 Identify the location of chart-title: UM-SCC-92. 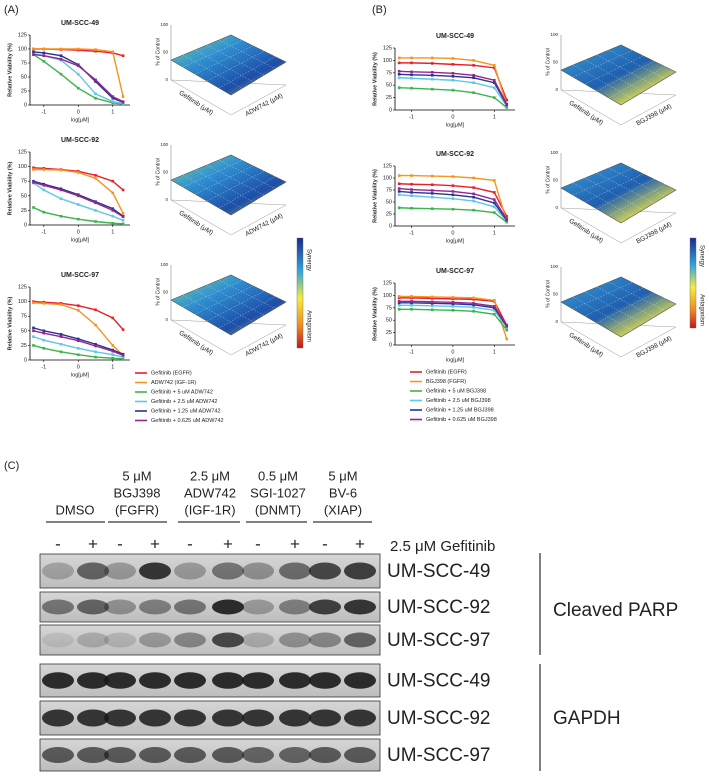
(80, 140).